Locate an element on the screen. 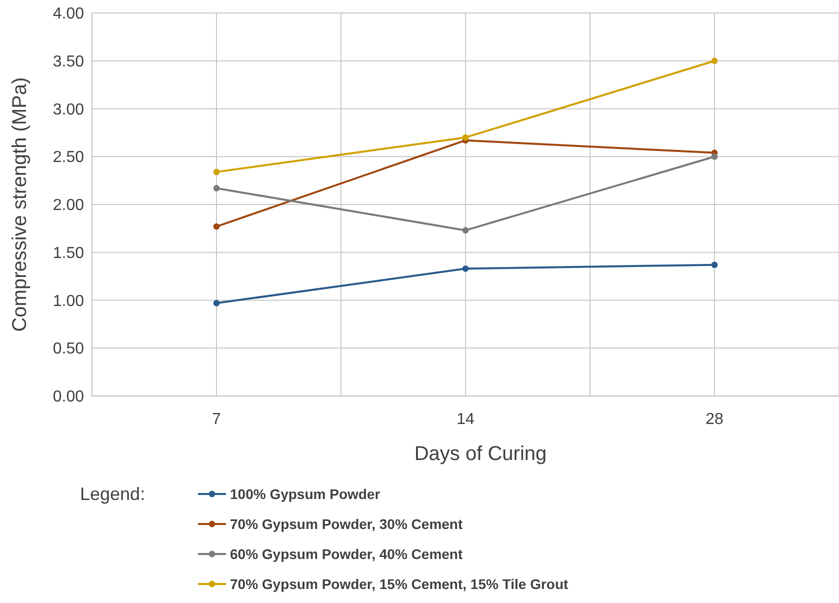  legend-label: 60% Gypsum Powder, 40% Cement is located at coordinates (346, 554).